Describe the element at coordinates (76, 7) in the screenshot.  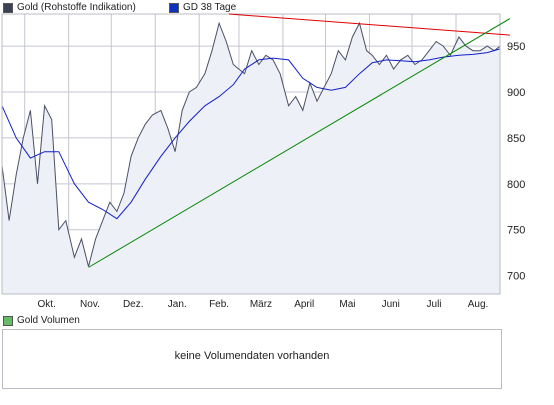
I see `legend-main-label: Gold (Rohstoffe Indikation)` at that location.